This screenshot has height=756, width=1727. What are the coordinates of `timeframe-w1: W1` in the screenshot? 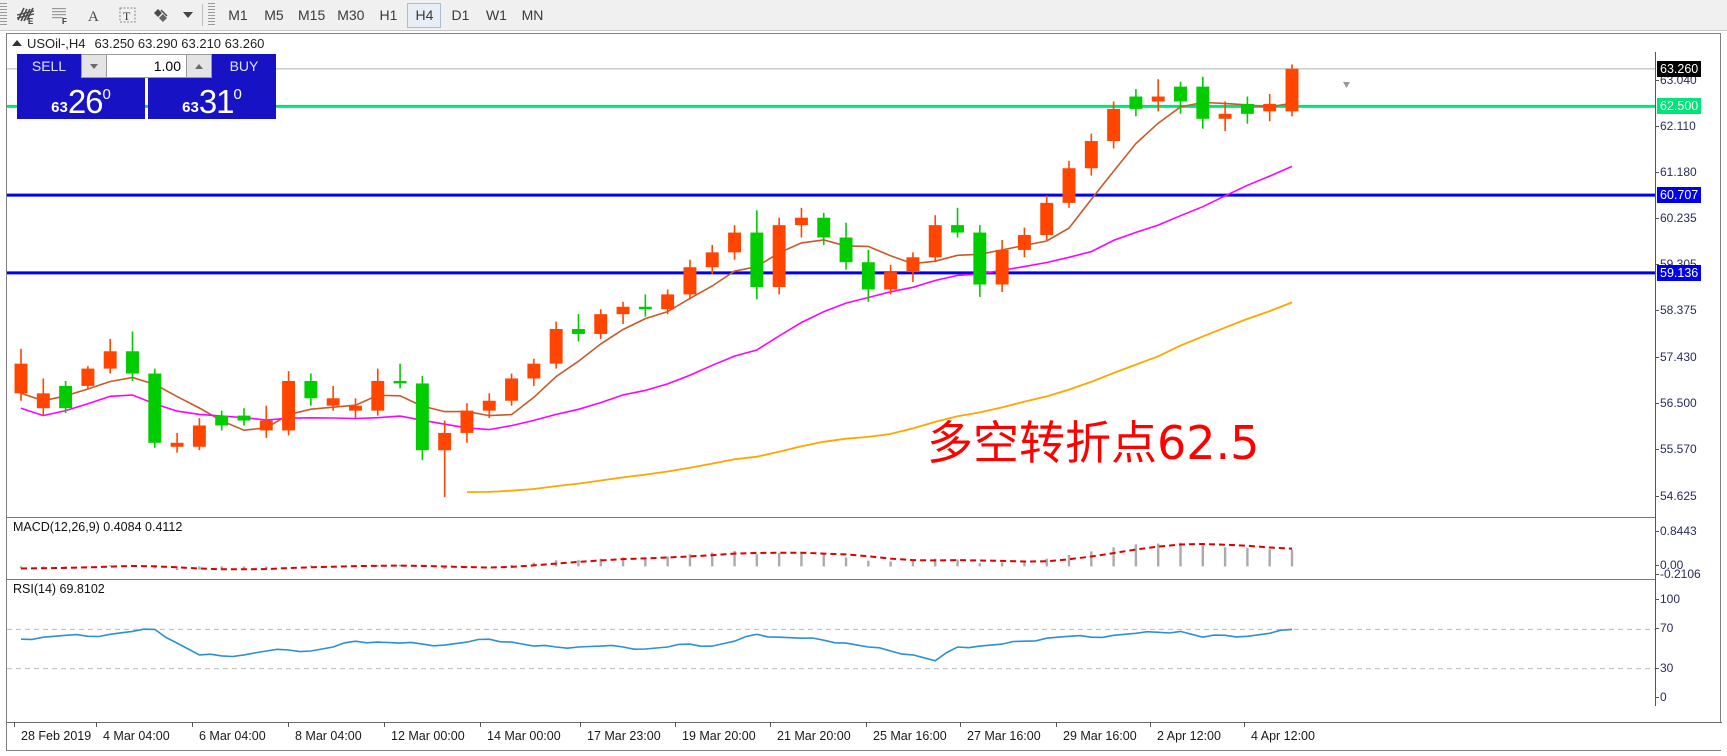 It's located at (496, 15).